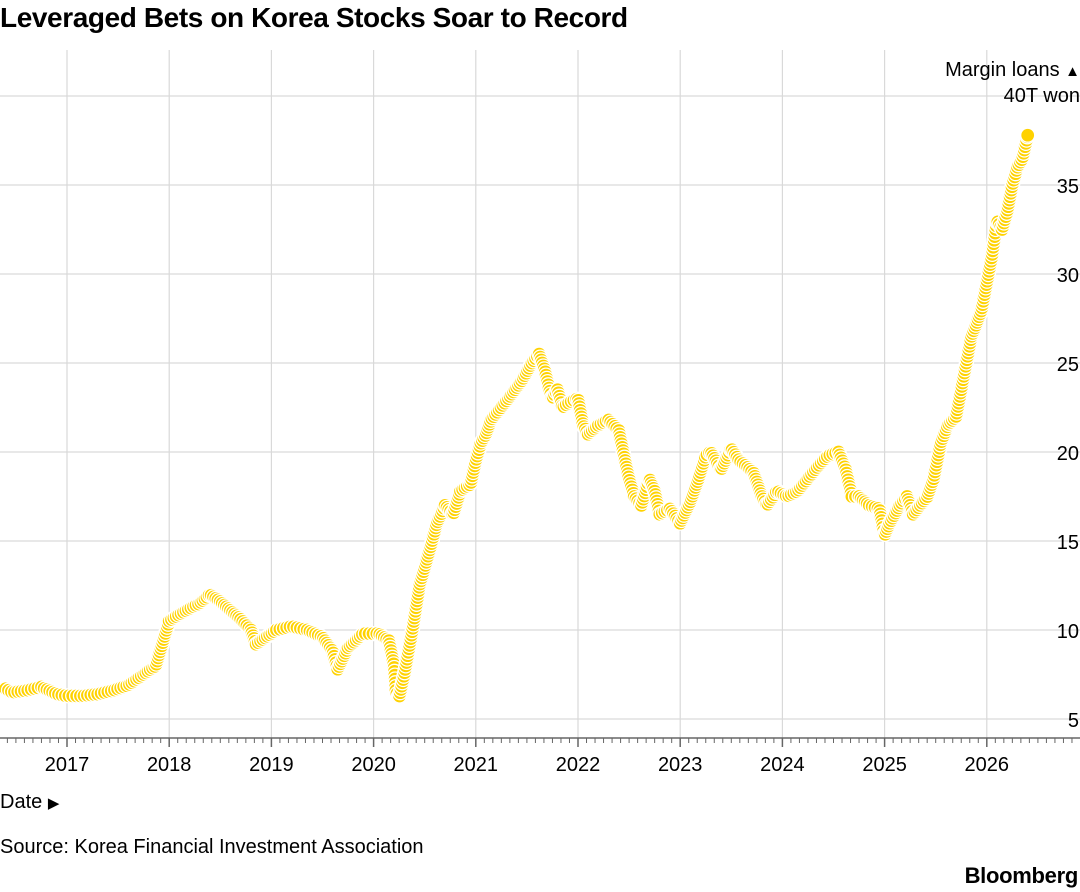 This screenshot has height=892, width=1080. What do you see at coordinates (1028, 135) in the screenshot?
I see `data-point` at bounding box center [1028, 135].